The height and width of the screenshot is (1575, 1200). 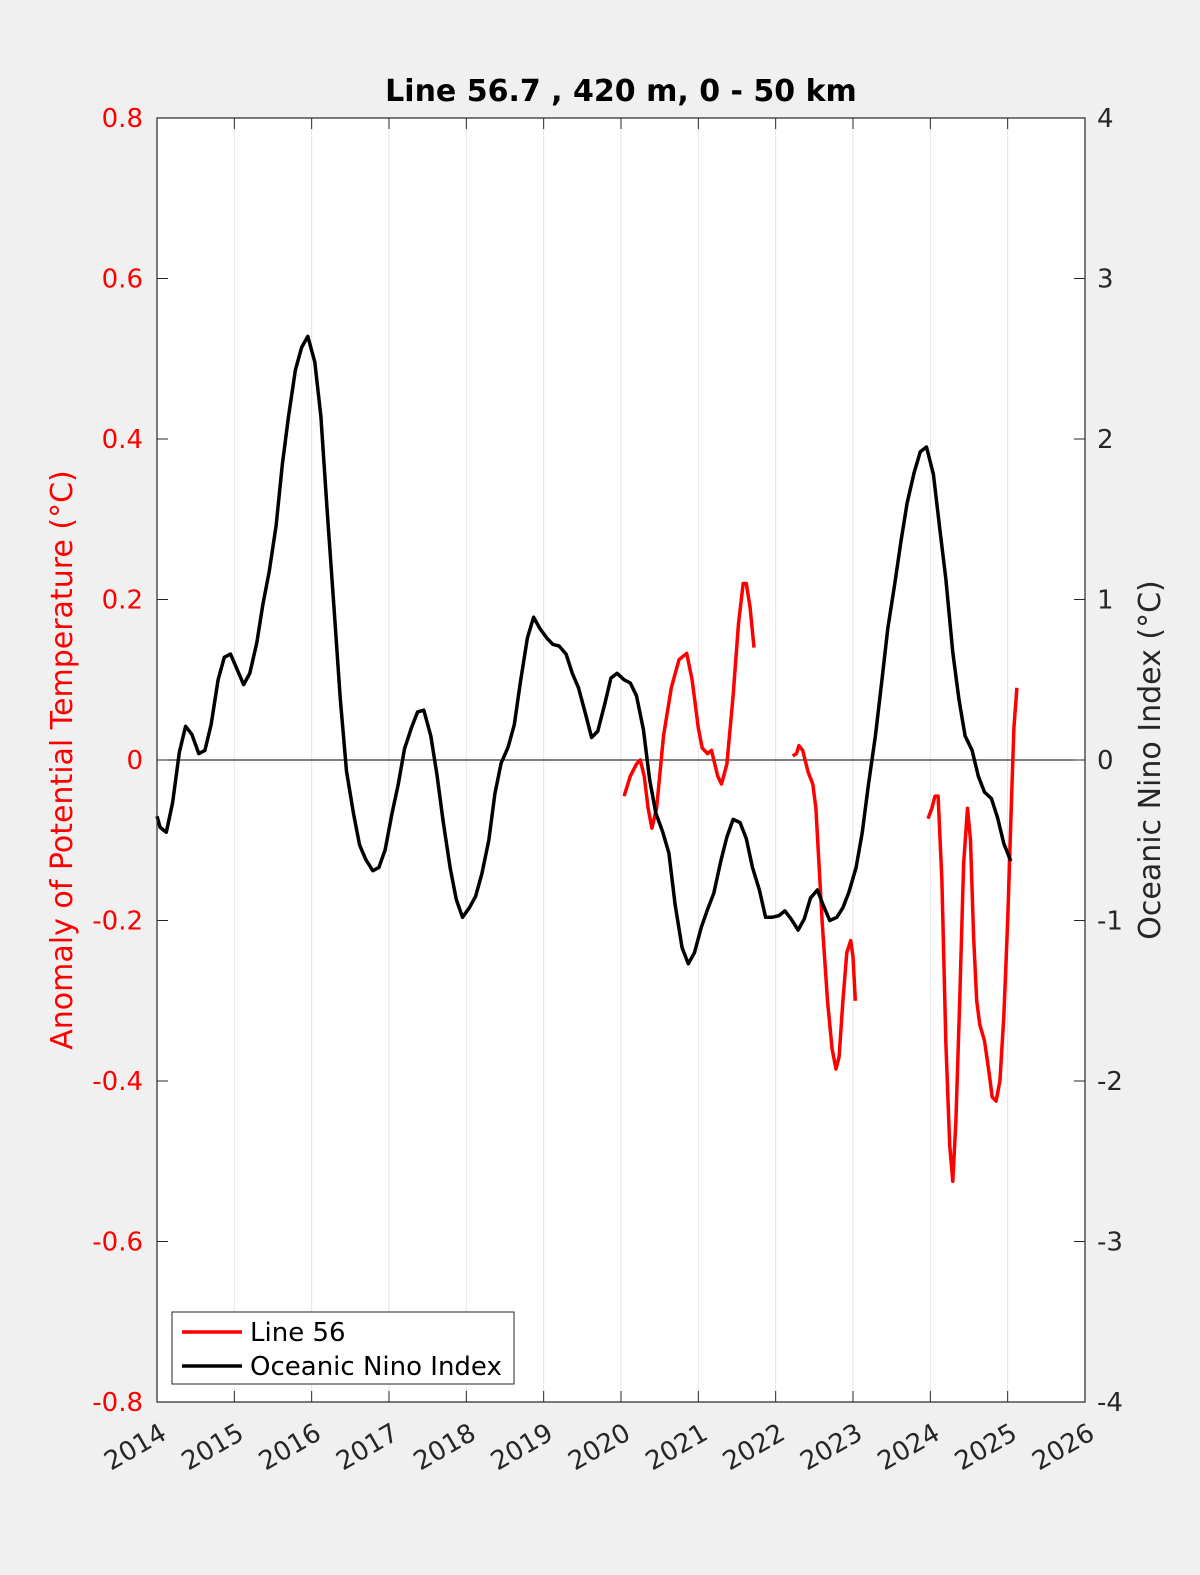 What do you see at coordinates (122, 440) in the screenshot?
I see `y-left-tick-label: 0.4` at bounding box center [122, 440].